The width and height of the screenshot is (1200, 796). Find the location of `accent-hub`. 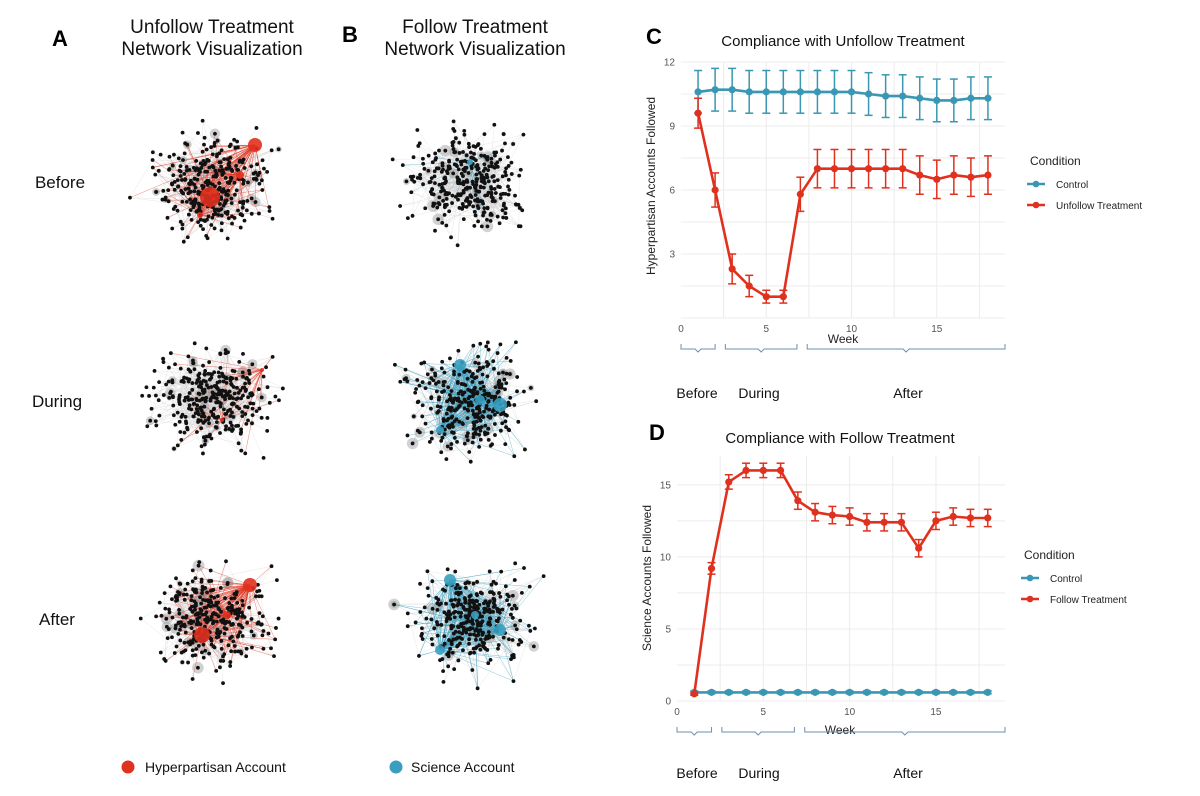

accent-hub is located at coordinates (227, 615).